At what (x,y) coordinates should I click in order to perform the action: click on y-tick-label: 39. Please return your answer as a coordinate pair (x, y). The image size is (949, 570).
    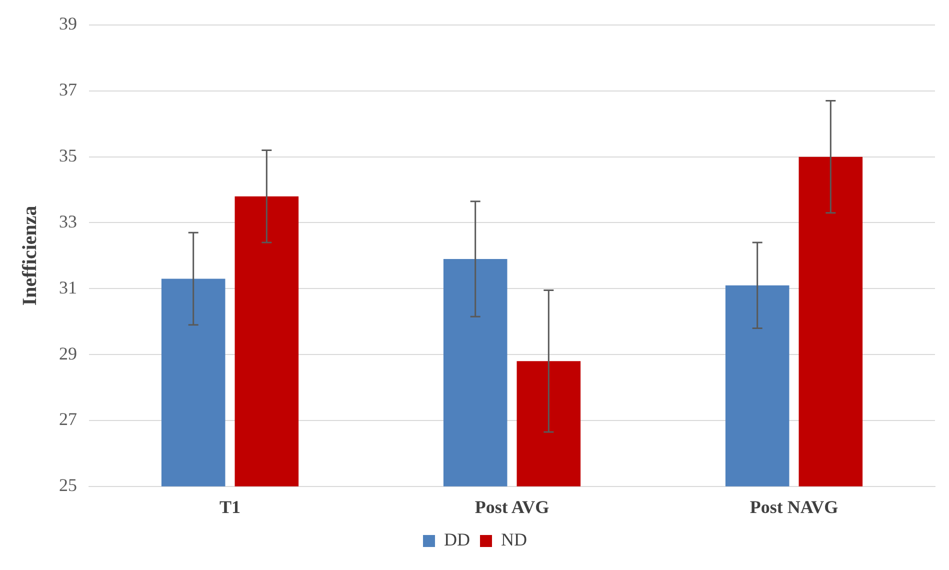
    Looking at the image, I should click on (68, 24).